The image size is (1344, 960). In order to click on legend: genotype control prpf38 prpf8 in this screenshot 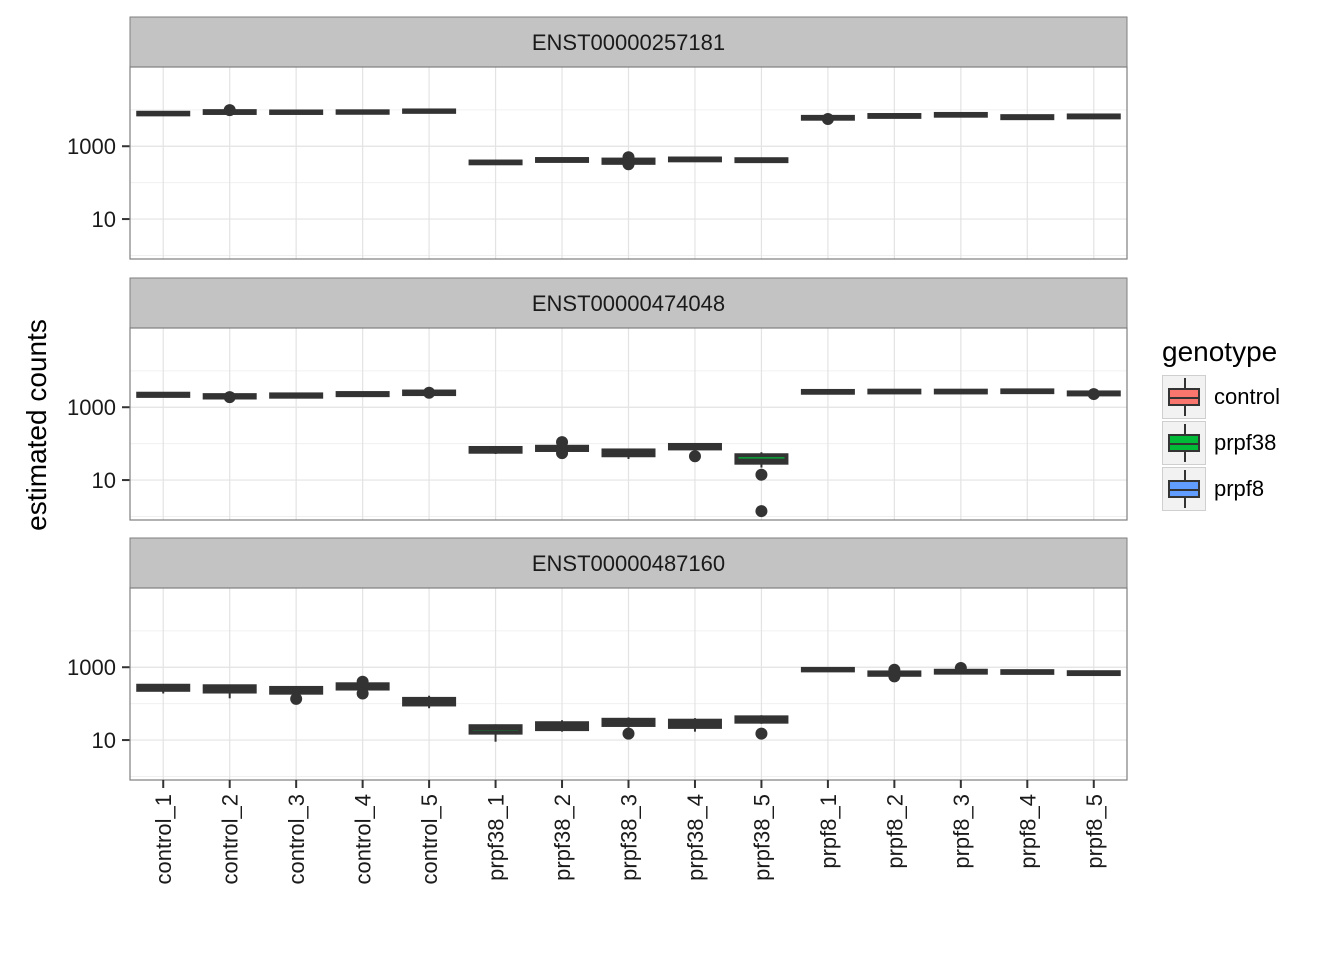, I will do `click(1221, 424)`.